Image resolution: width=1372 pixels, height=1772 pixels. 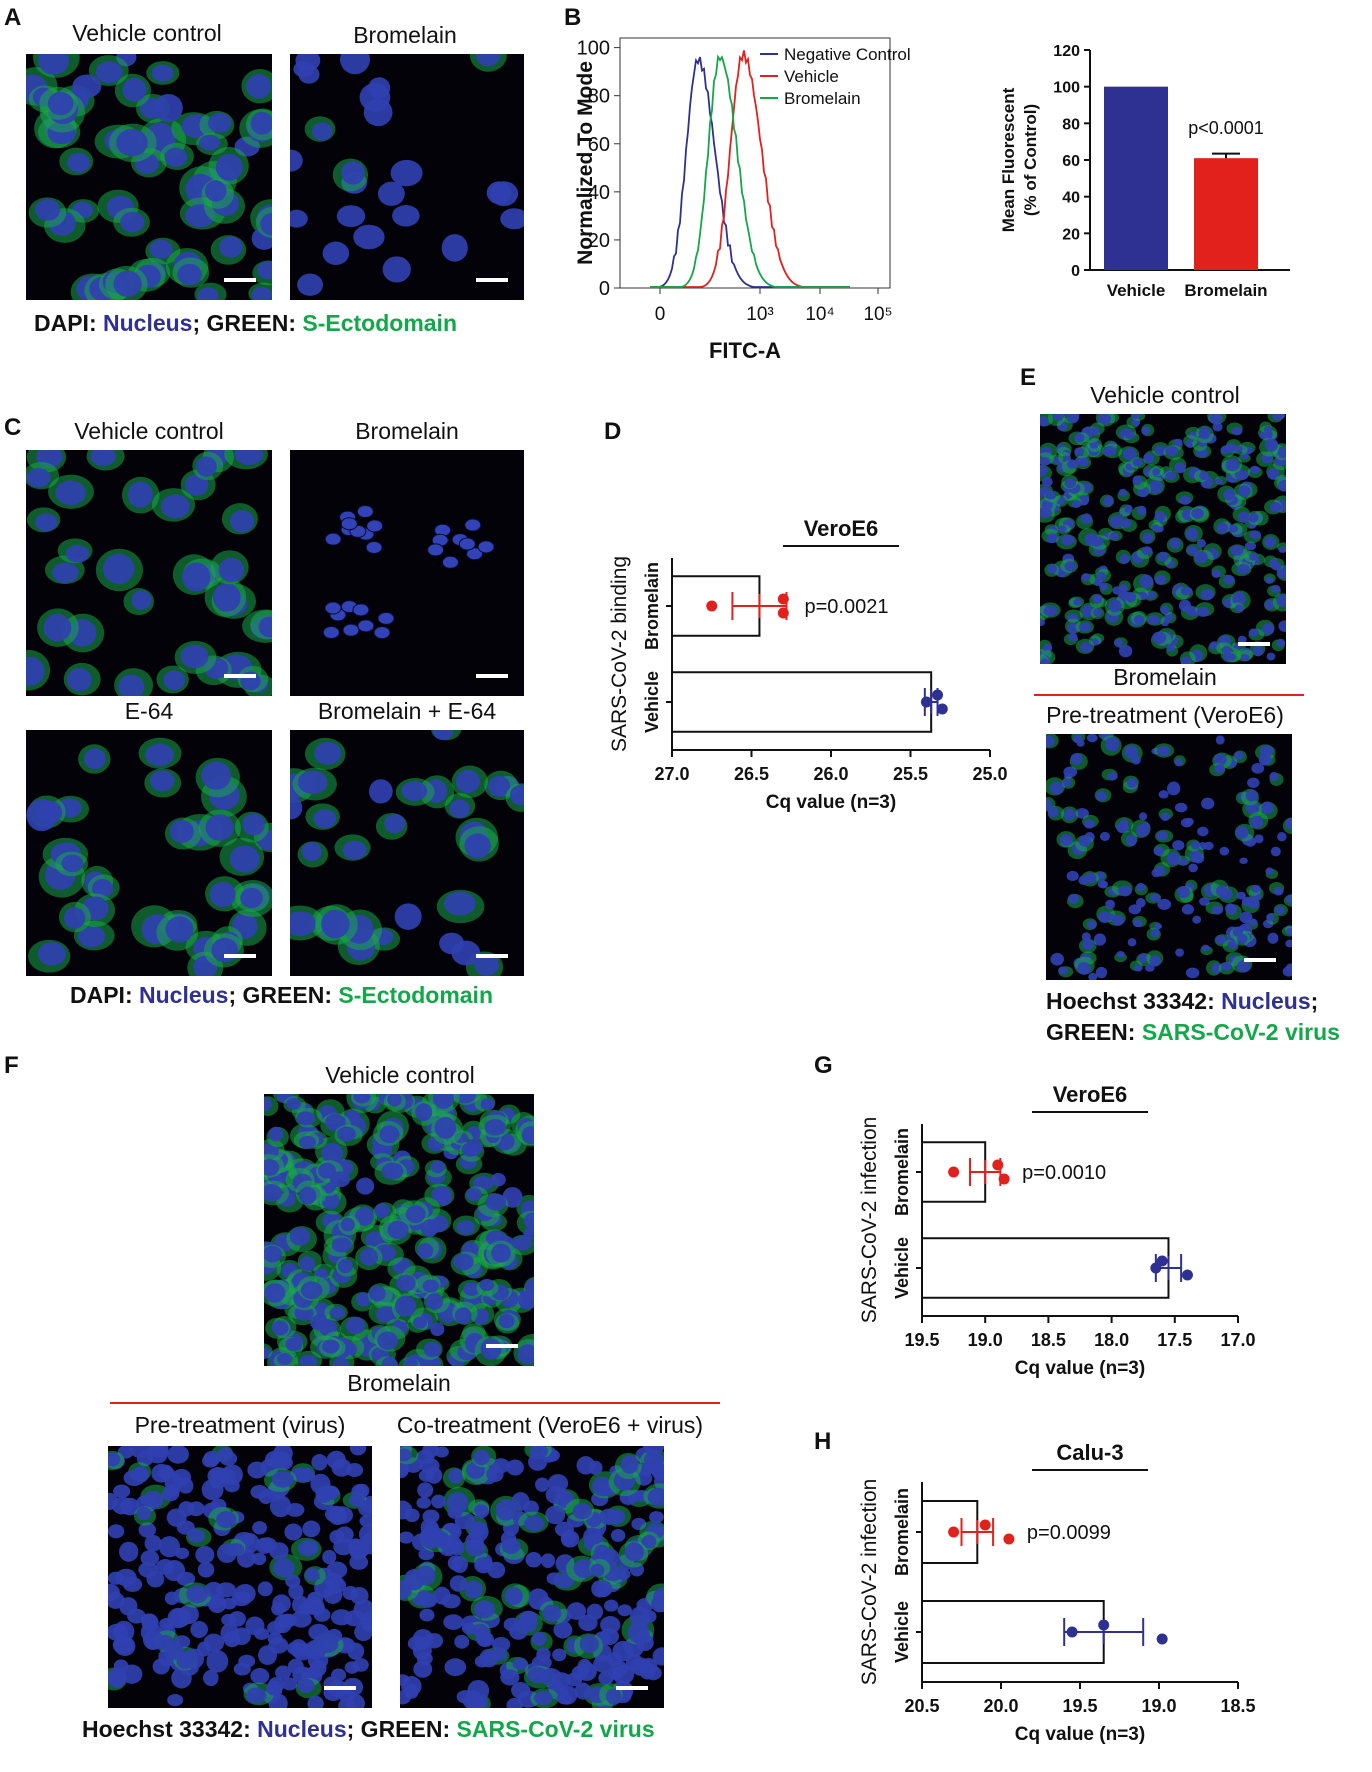 I want to click on y-tick-label: 100, so click(x=593, y=49).